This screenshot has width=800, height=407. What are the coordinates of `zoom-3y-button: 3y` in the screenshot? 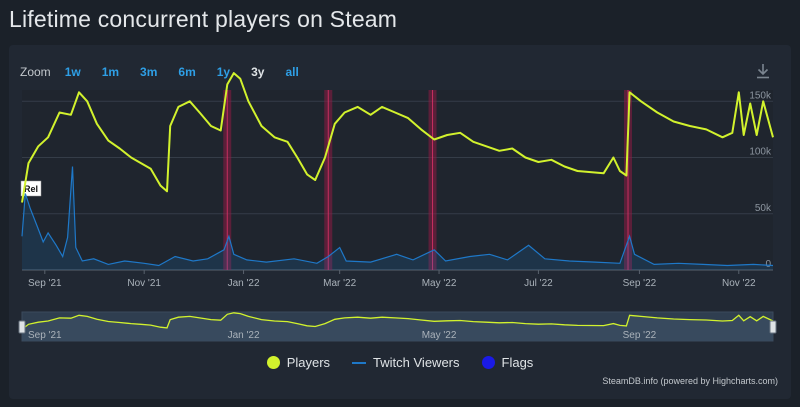 It's located at (258, 72).